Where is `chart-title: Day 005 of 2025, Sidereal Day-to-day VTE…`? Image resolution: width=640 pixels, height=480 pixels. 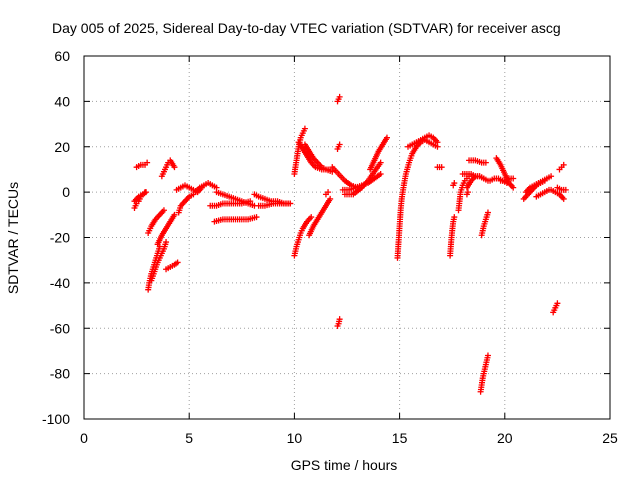
chart-title: Day 005 of 2025, Sidereal Day-to-day VTE… is located at coordinates (306, 28).